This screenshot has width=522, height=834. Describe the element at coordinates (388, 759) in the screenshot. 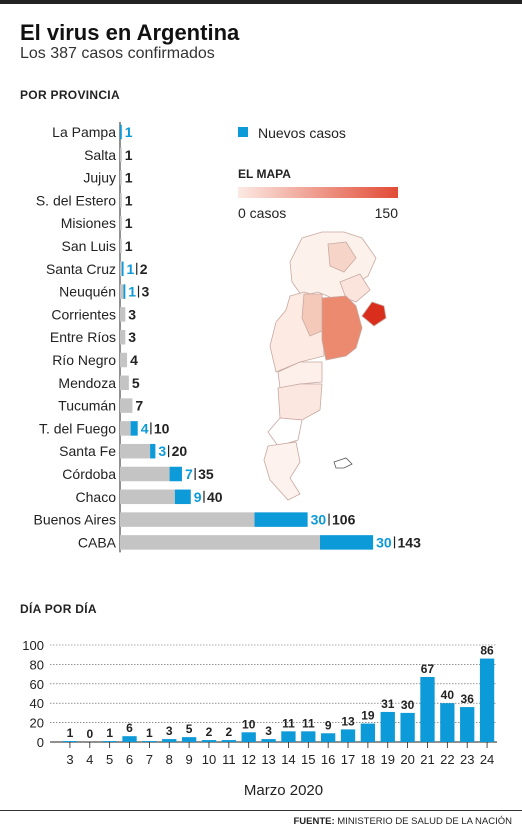

I see `daily-xtick-label: 19` at that location.